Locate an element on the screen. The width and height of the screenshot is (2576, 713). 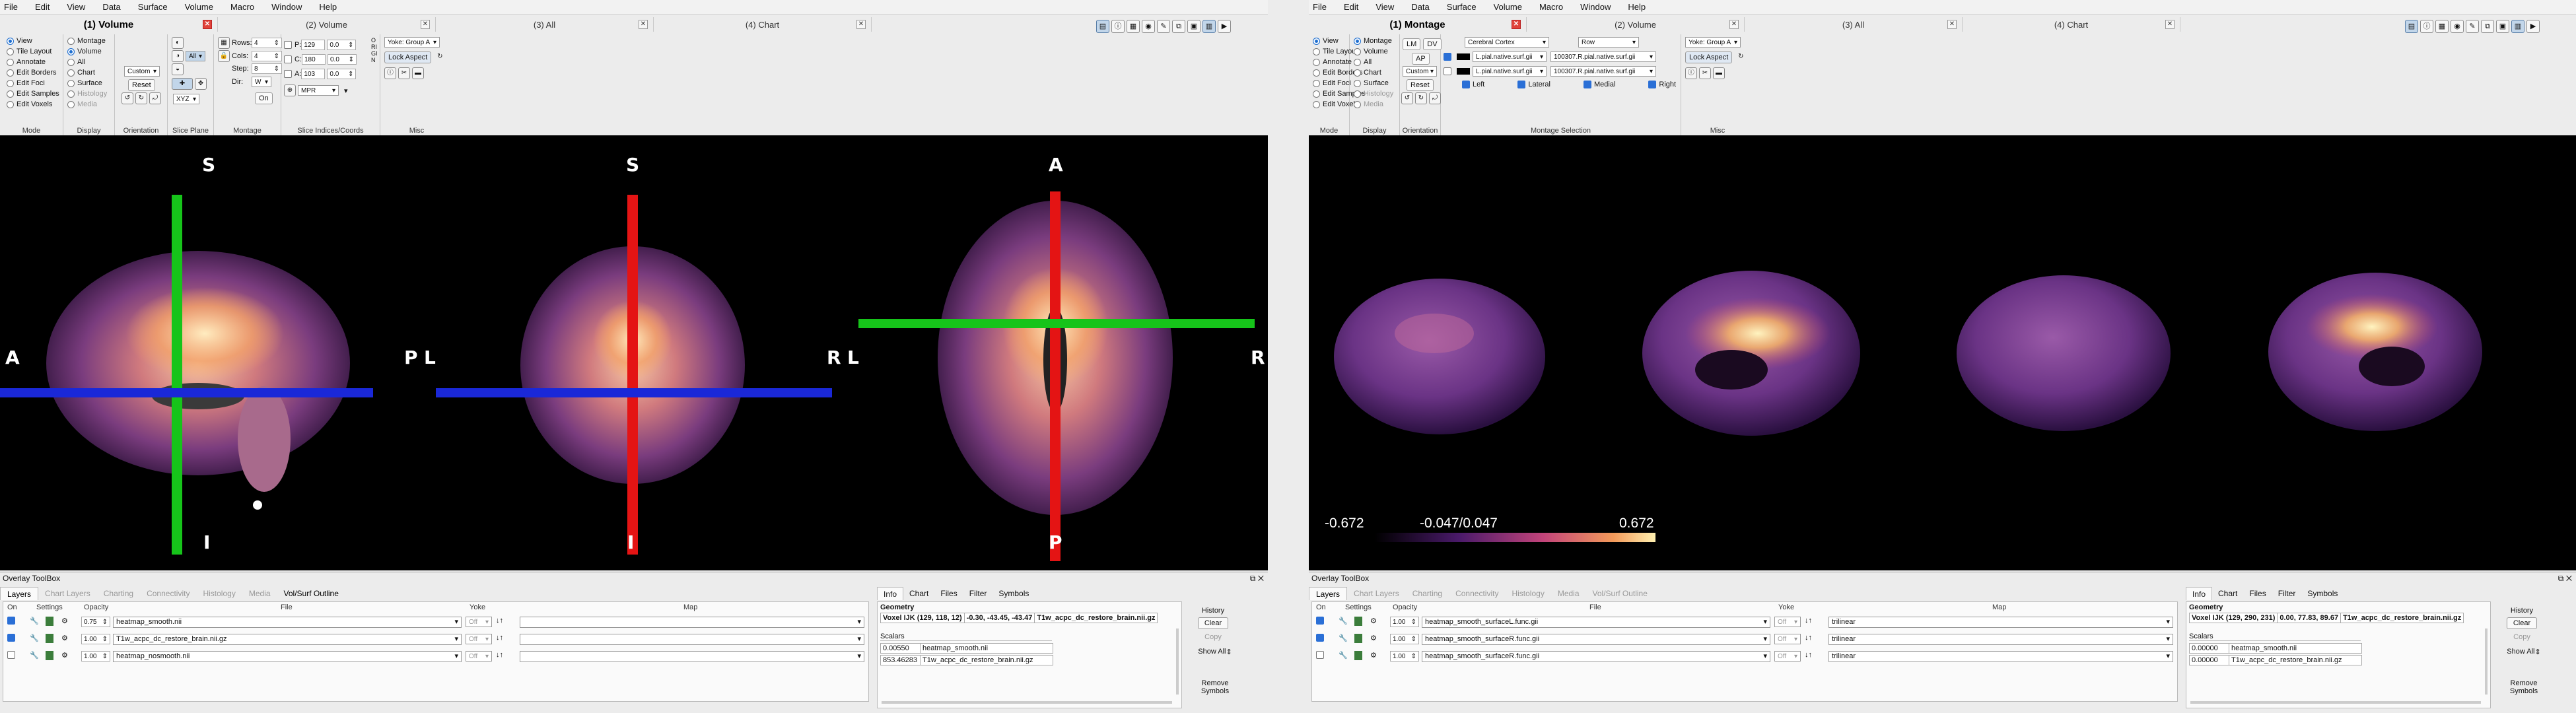
wrench-icon: 🔧 is located at coordinates (34, 656).